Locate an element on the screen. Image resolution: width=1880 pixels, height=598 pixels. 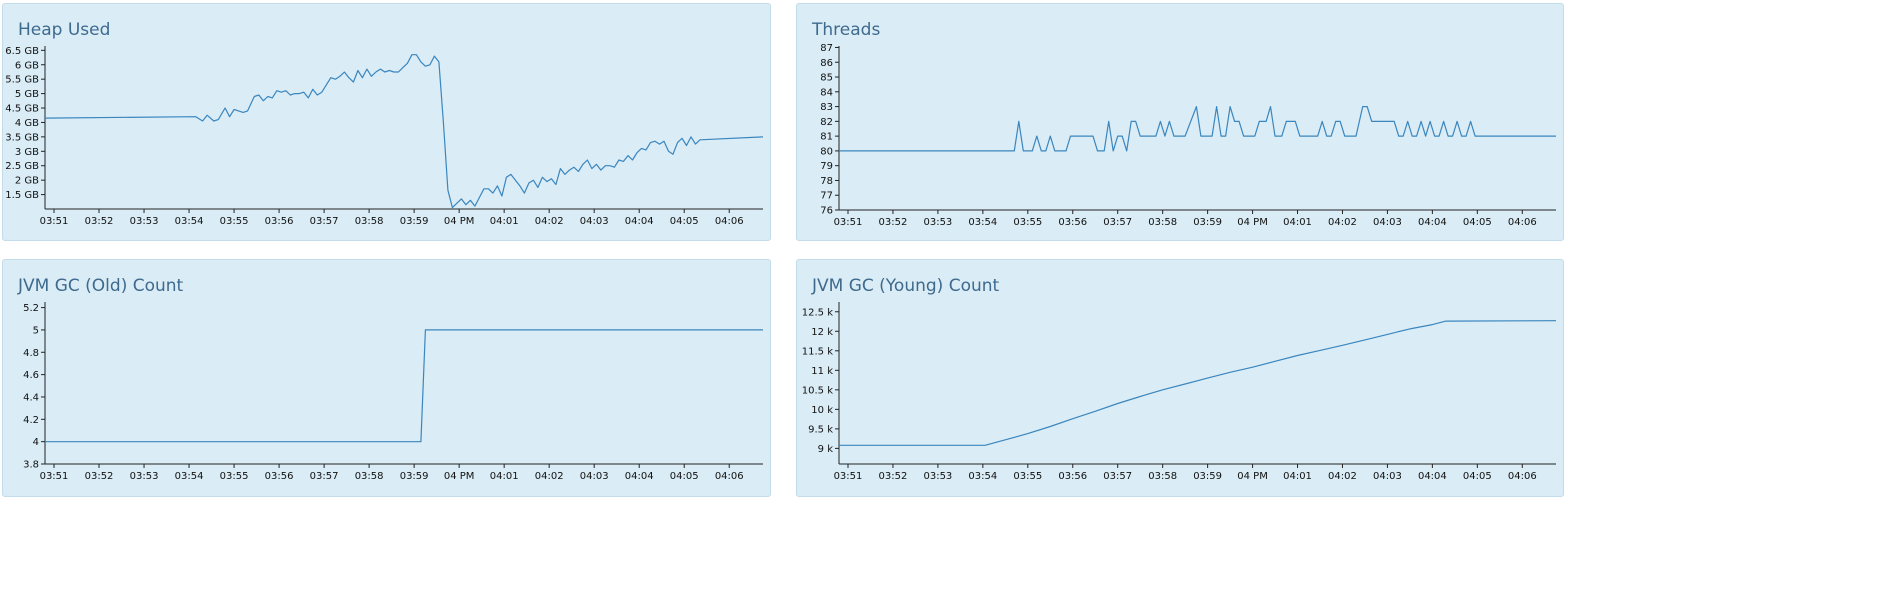
y-tick-label: 87 is located at coordinates (826, 48).